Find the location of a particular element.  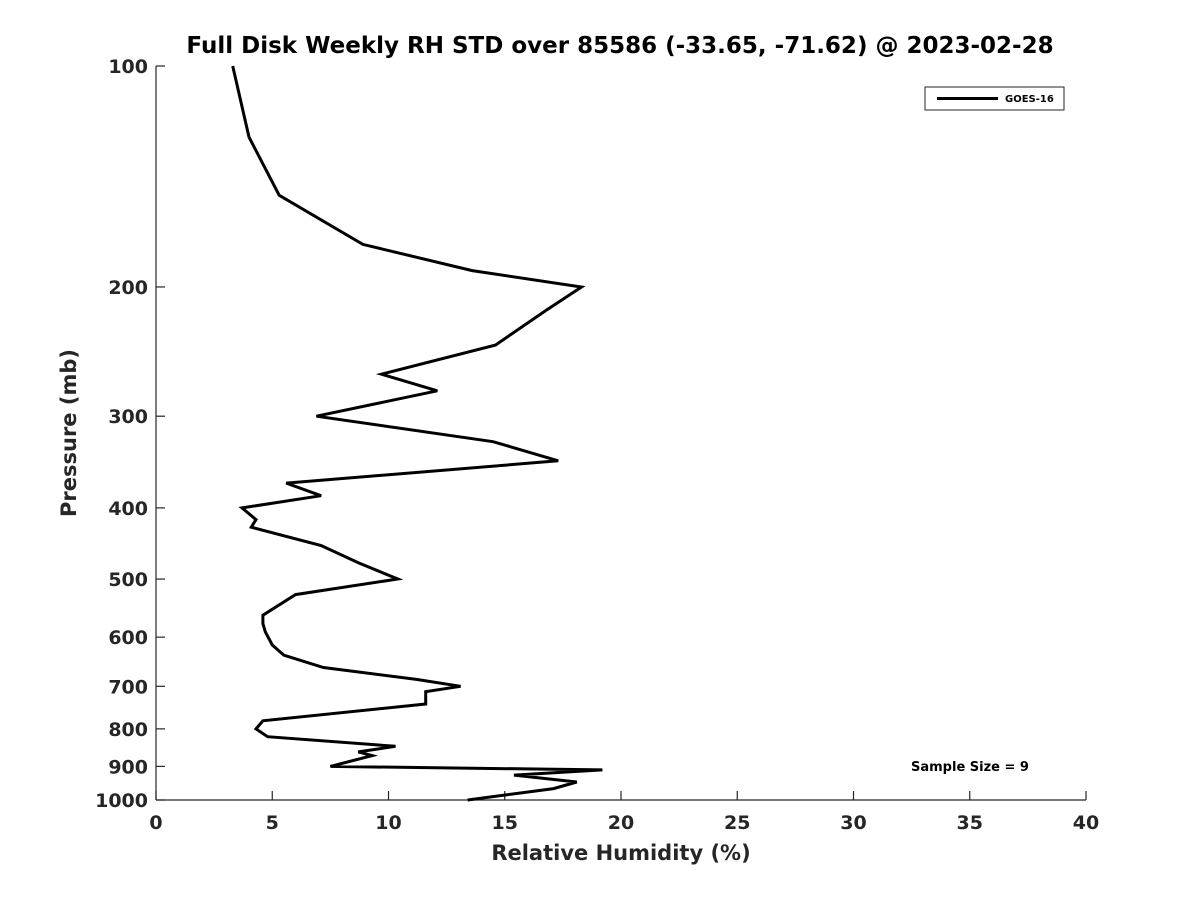

y-tick-label: 400 is located at coordinates (128, 509).